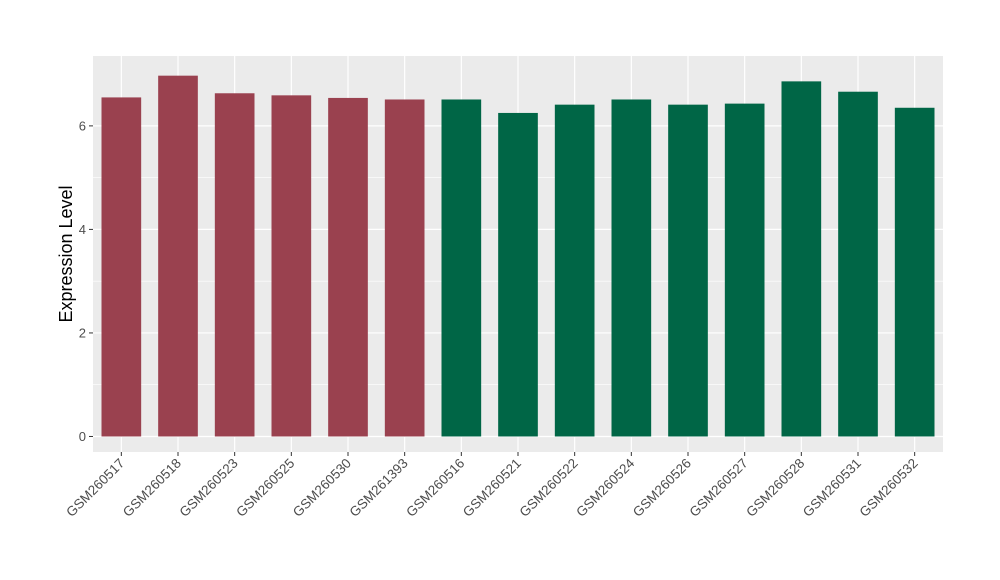  What do you see at coordinates (744, 270) in the screenshot?
I see `bar-gsm260527` at bounding box center [744, 270].